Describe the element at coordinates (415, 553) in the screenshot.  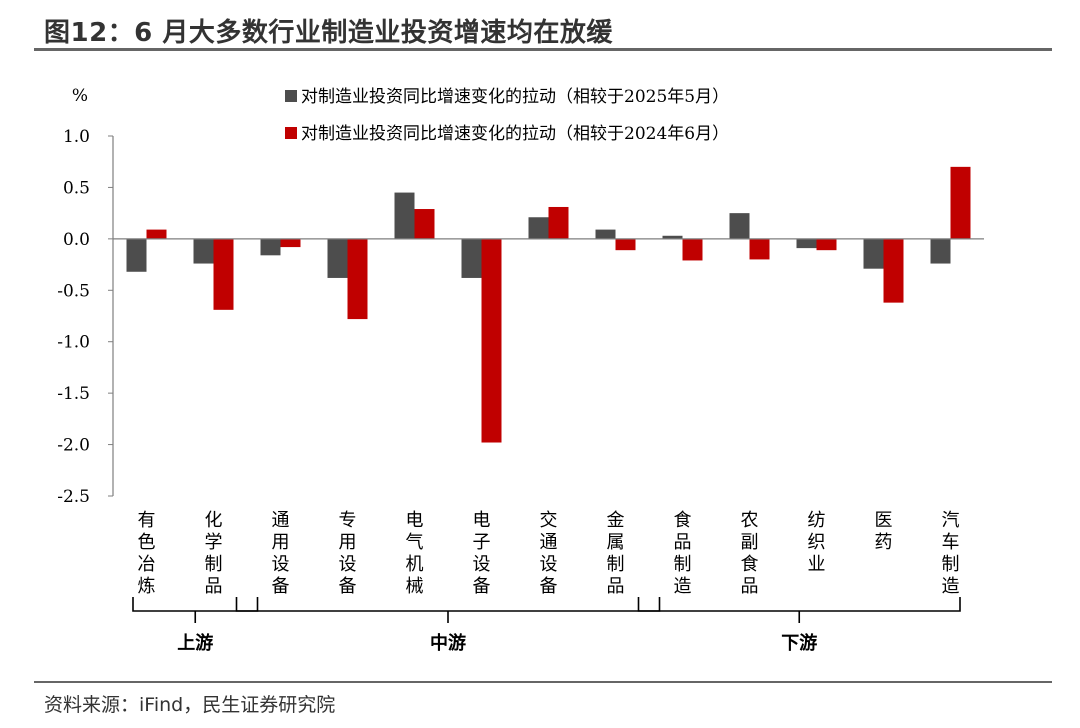
I see `x-tick-label: 电气机械` at that location.